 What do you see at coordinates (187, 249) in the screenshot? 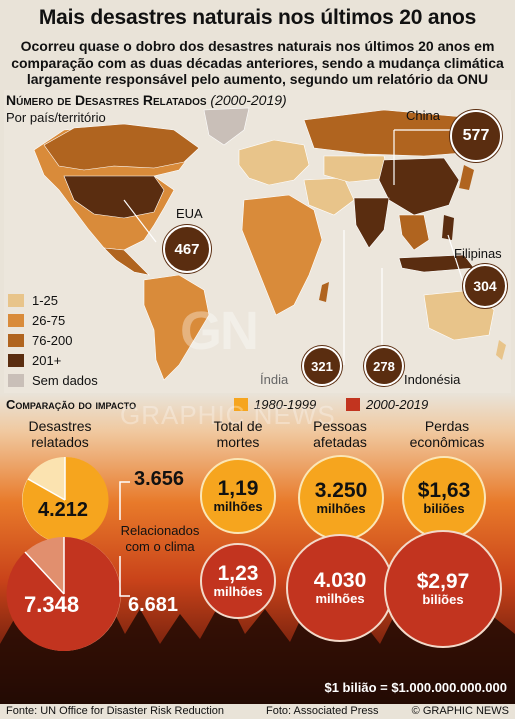
I see `bubble-usa: 467` at bounding box center [187, 249].